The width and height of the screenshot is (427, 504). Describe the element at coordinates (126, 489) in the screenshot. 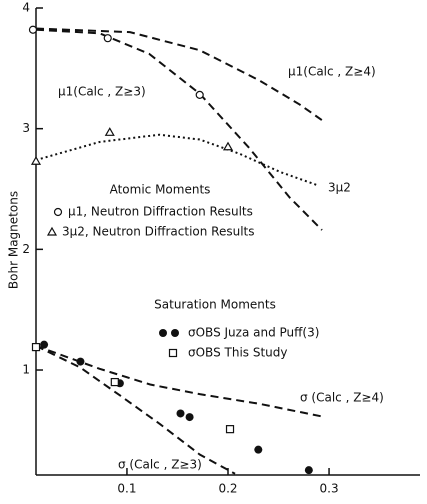

I see `x-tick-label: 0.1` at that location.